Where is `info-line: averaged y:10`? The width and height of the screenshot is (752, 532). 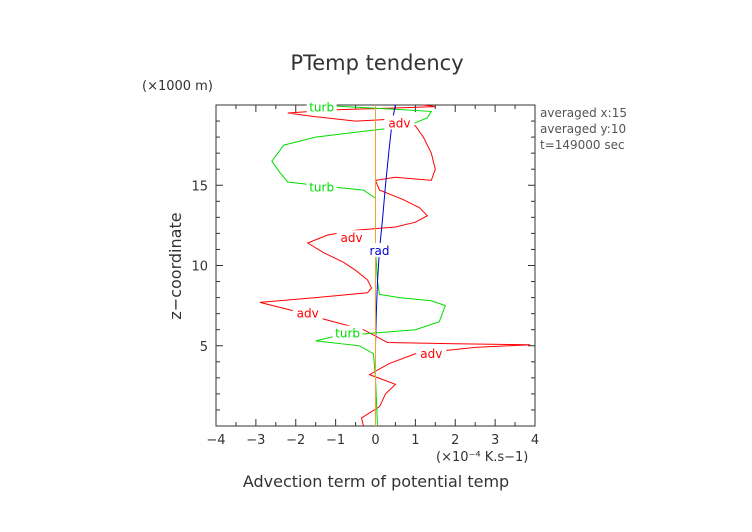 info-line: averaged y:10 is located at coordinates (583, 129).